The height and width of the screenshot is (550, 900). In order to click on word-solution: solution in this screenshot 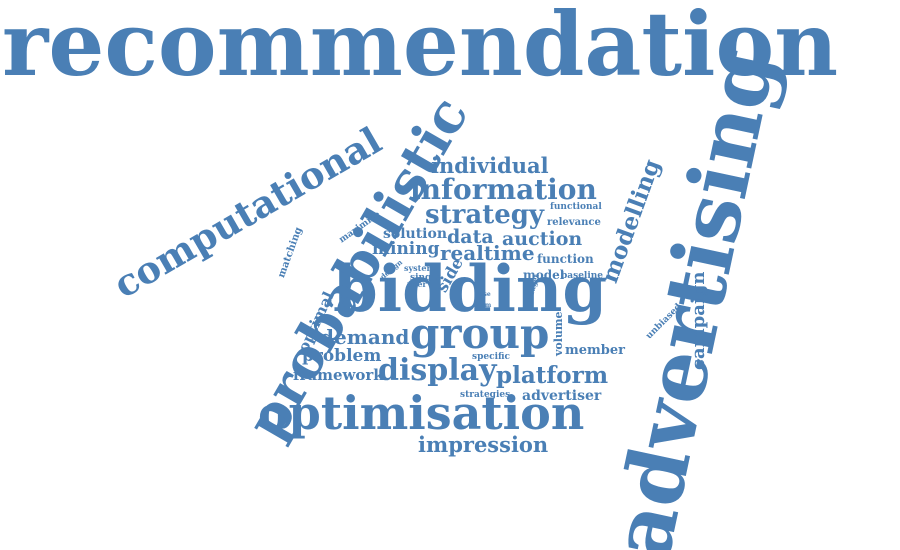, I will do `click(415, 234)`.